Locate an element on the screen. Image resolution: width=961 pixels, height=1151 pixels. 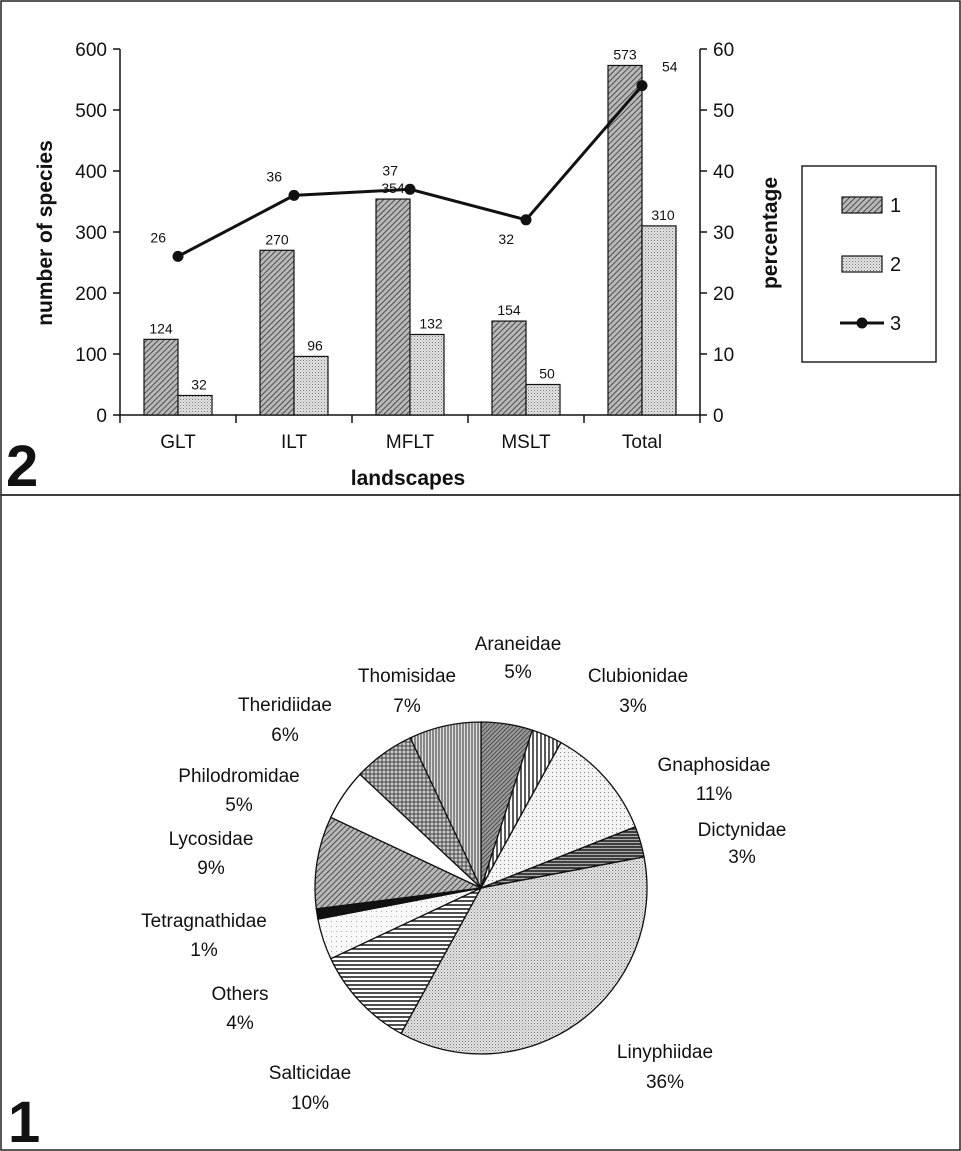
pie-slice-label: Dictynidae is located at coordinates (742, 830).